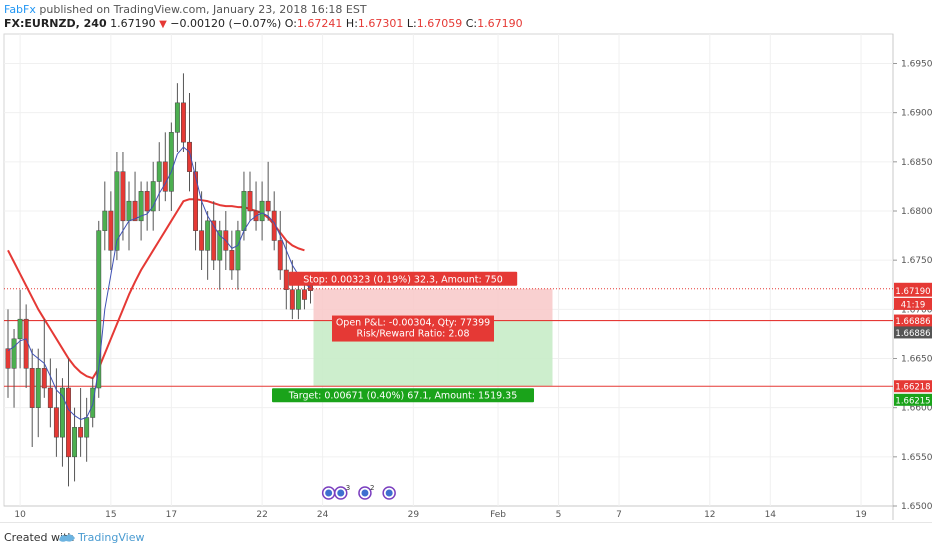 This screenshot has width=932, height=551. What do you see at coordinates (351, 23) in the screenshot?
I see `high-label: H:` at bounding box center [351, 23].